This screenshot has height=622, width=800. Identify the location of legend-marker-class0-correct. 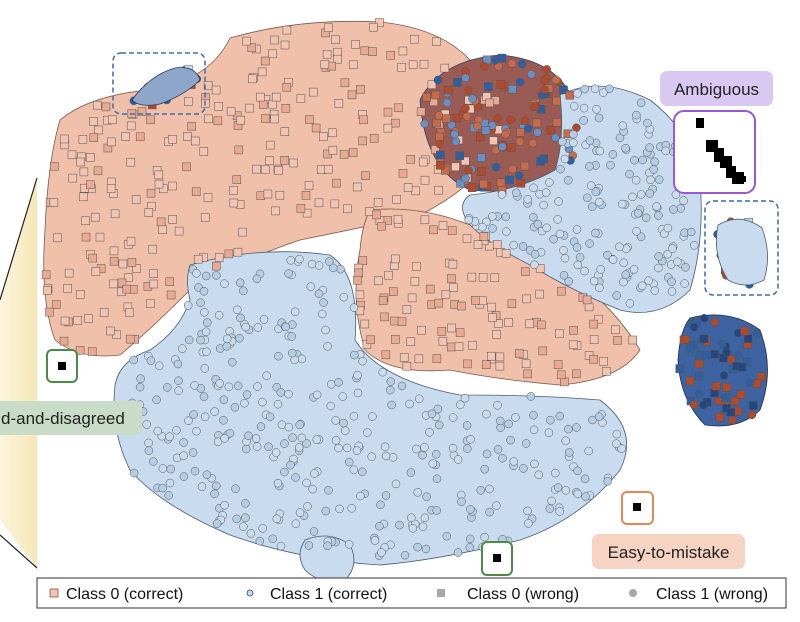
(54, 593).